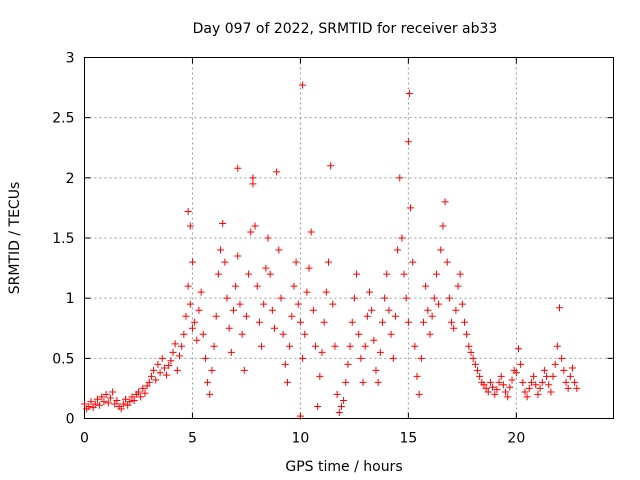 The image size is (640, 480). What do you see at coordinates (63, 119) in the screenshot?
I see `y-tick-label: 2.5` at bounding box center [63, 119].